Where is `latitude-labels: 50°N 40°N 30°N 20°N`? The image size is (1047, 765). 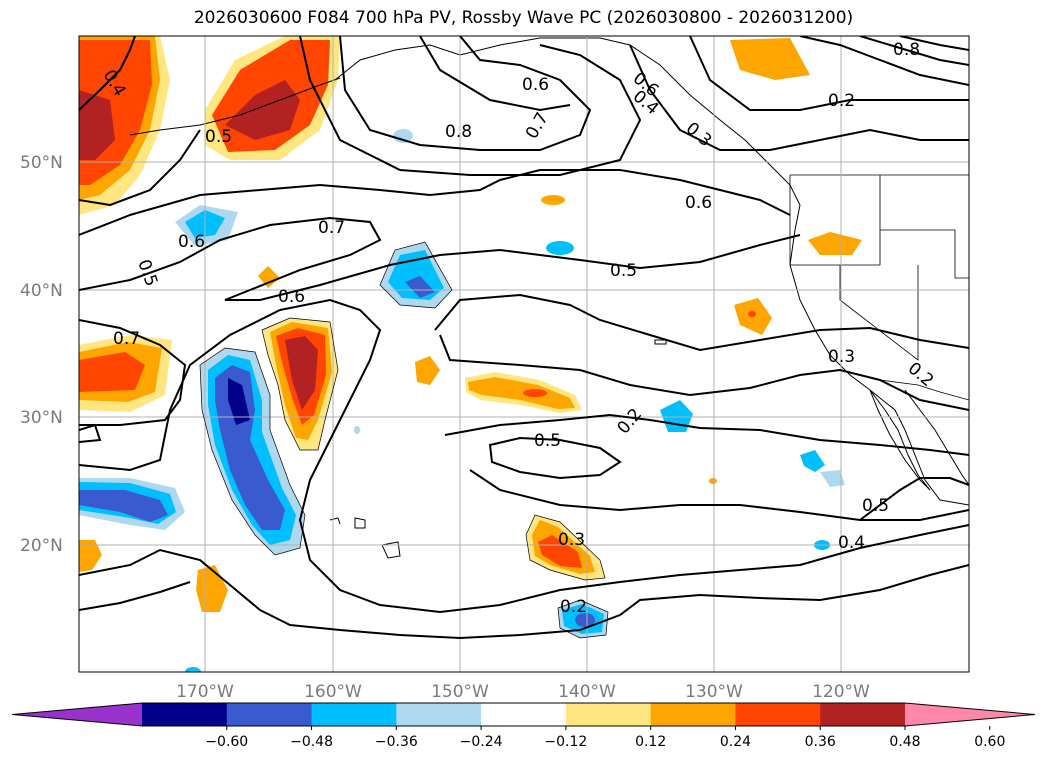
latitude-labels: 50°N 40°N 30°N 20°N is located at coordinates (41, 354).